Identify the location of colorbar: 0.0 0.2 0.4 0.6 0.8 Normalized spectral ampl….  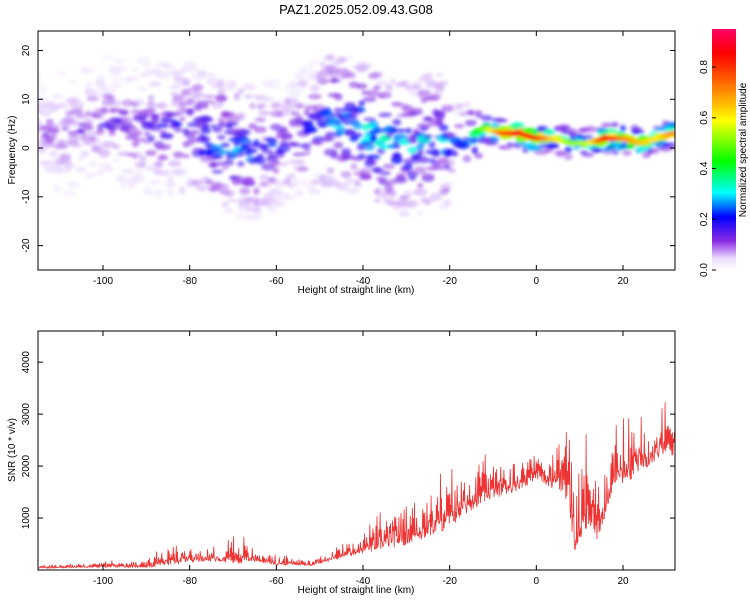
(724, 153).